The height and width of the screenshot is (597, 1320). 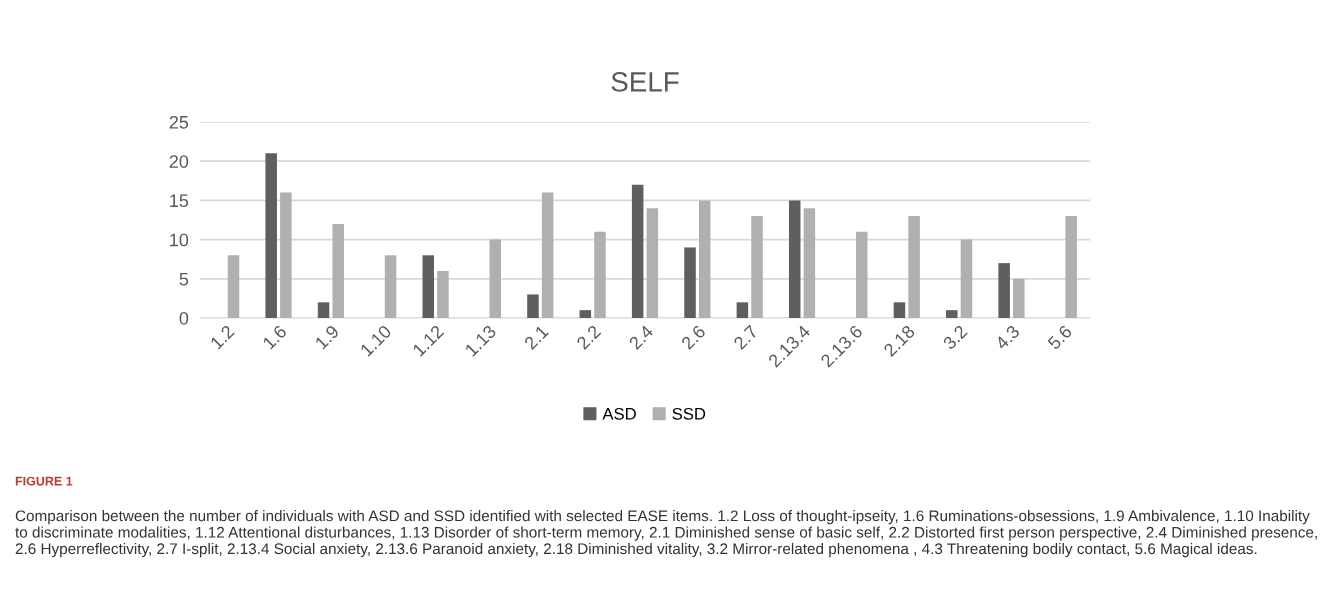 What do you see at coordinates (184, 279) in the screenshot?
I see `y-tick-label: 5` at bounding box center [184, 279].